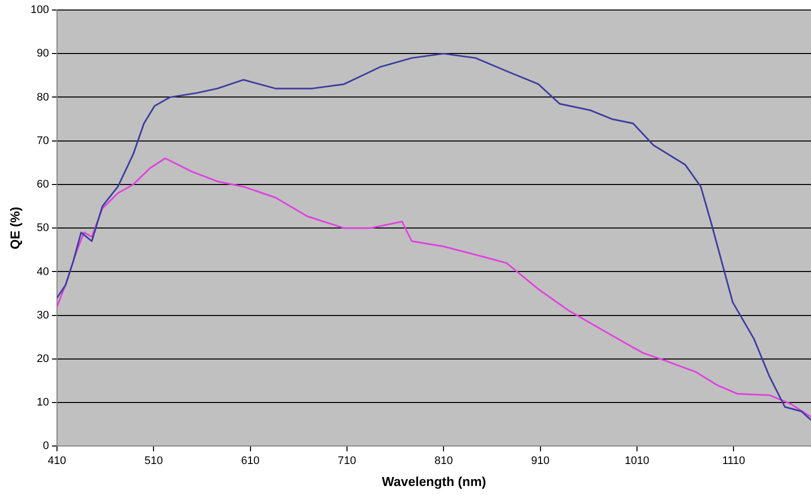  Describe the element at coordinates (42, 315) in the screenshot. I see `y-tick-label: 30` at that location.